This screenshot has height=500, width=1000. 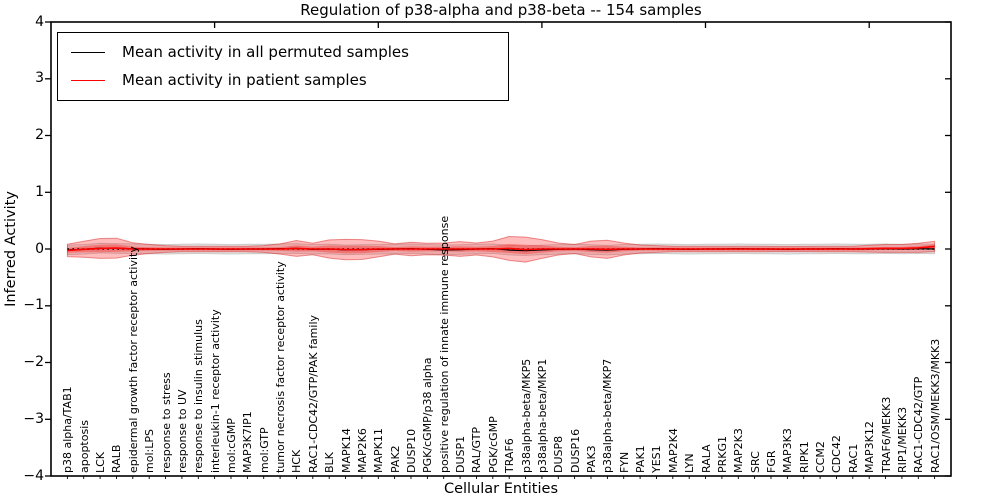 What do you see at coordinates (673, 450) in the screenshot?
I see `x-tick-label: MAP2K4` at bounding box center [673, 450].